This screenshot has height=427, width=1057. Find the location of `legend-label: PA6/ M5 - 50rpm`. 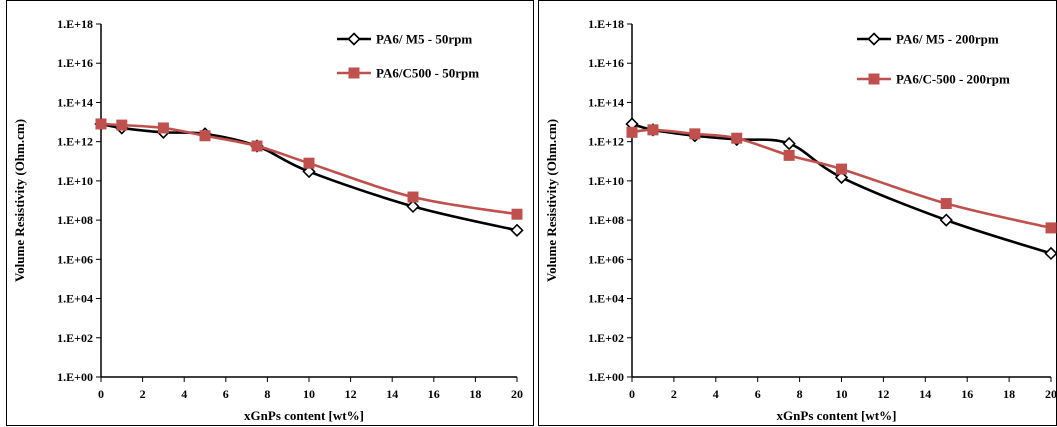

legend-label: PA6/ M5 - 50rpm is located at coordinates (424, 39).